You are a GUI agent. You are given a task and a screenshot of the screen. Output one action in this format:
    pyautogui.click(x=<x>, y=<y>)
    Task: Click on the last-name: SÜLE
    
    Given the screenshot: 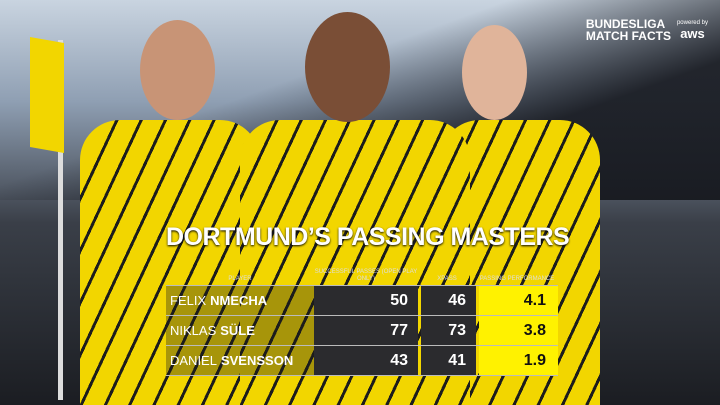 What is the action you would take?
    pyautogui.click(x=237, y=330)
    